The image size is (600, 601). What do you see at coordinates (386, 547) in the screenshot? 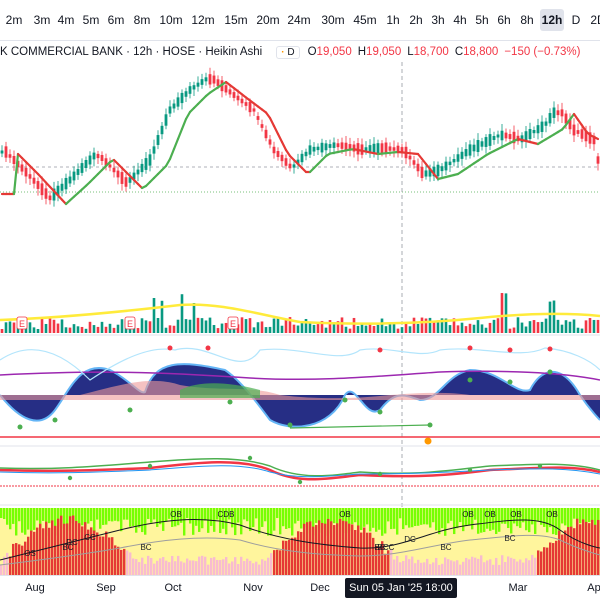
I see `indicator-label: BCC` at bounding box center [386, 547].